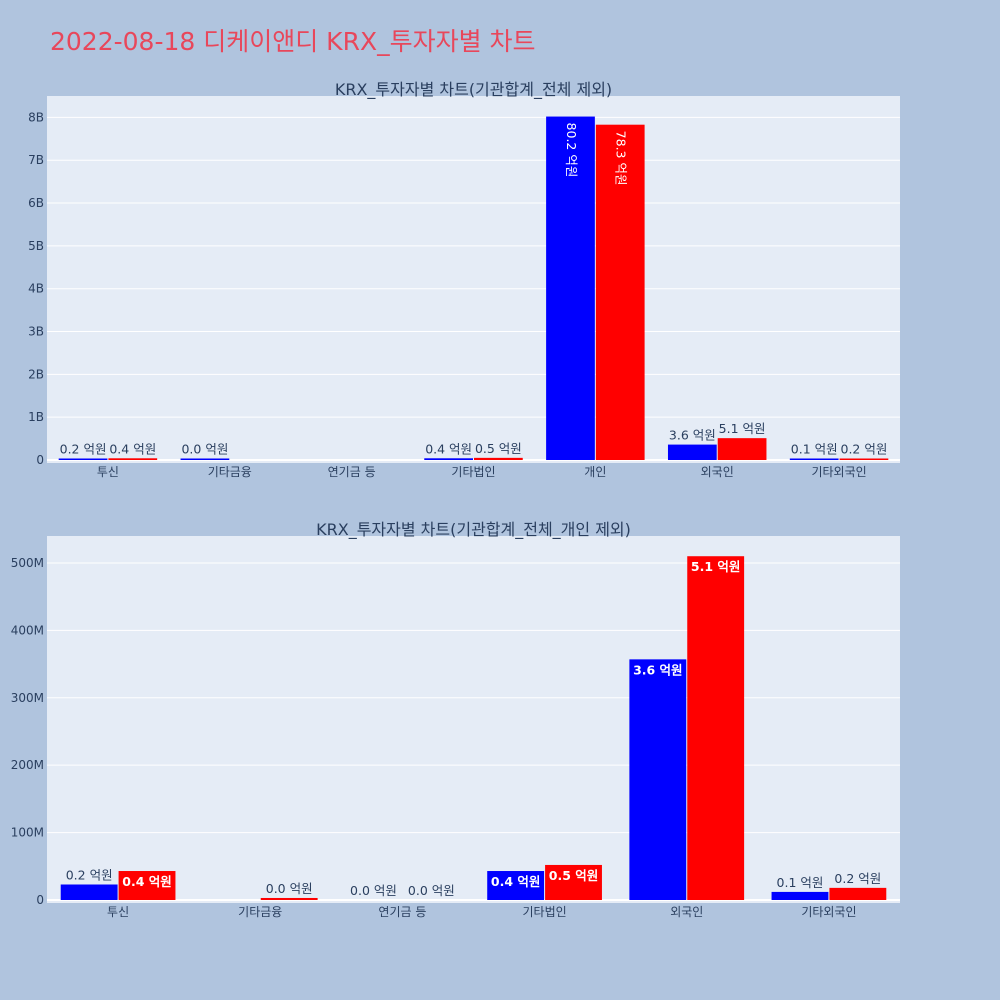 The height and width of the screenshot is (1000, 1000). What do you see at coordinates (36, 417) in the screenshot?
I see `y-tick-label: 1B` at bounding box center [36, 417].